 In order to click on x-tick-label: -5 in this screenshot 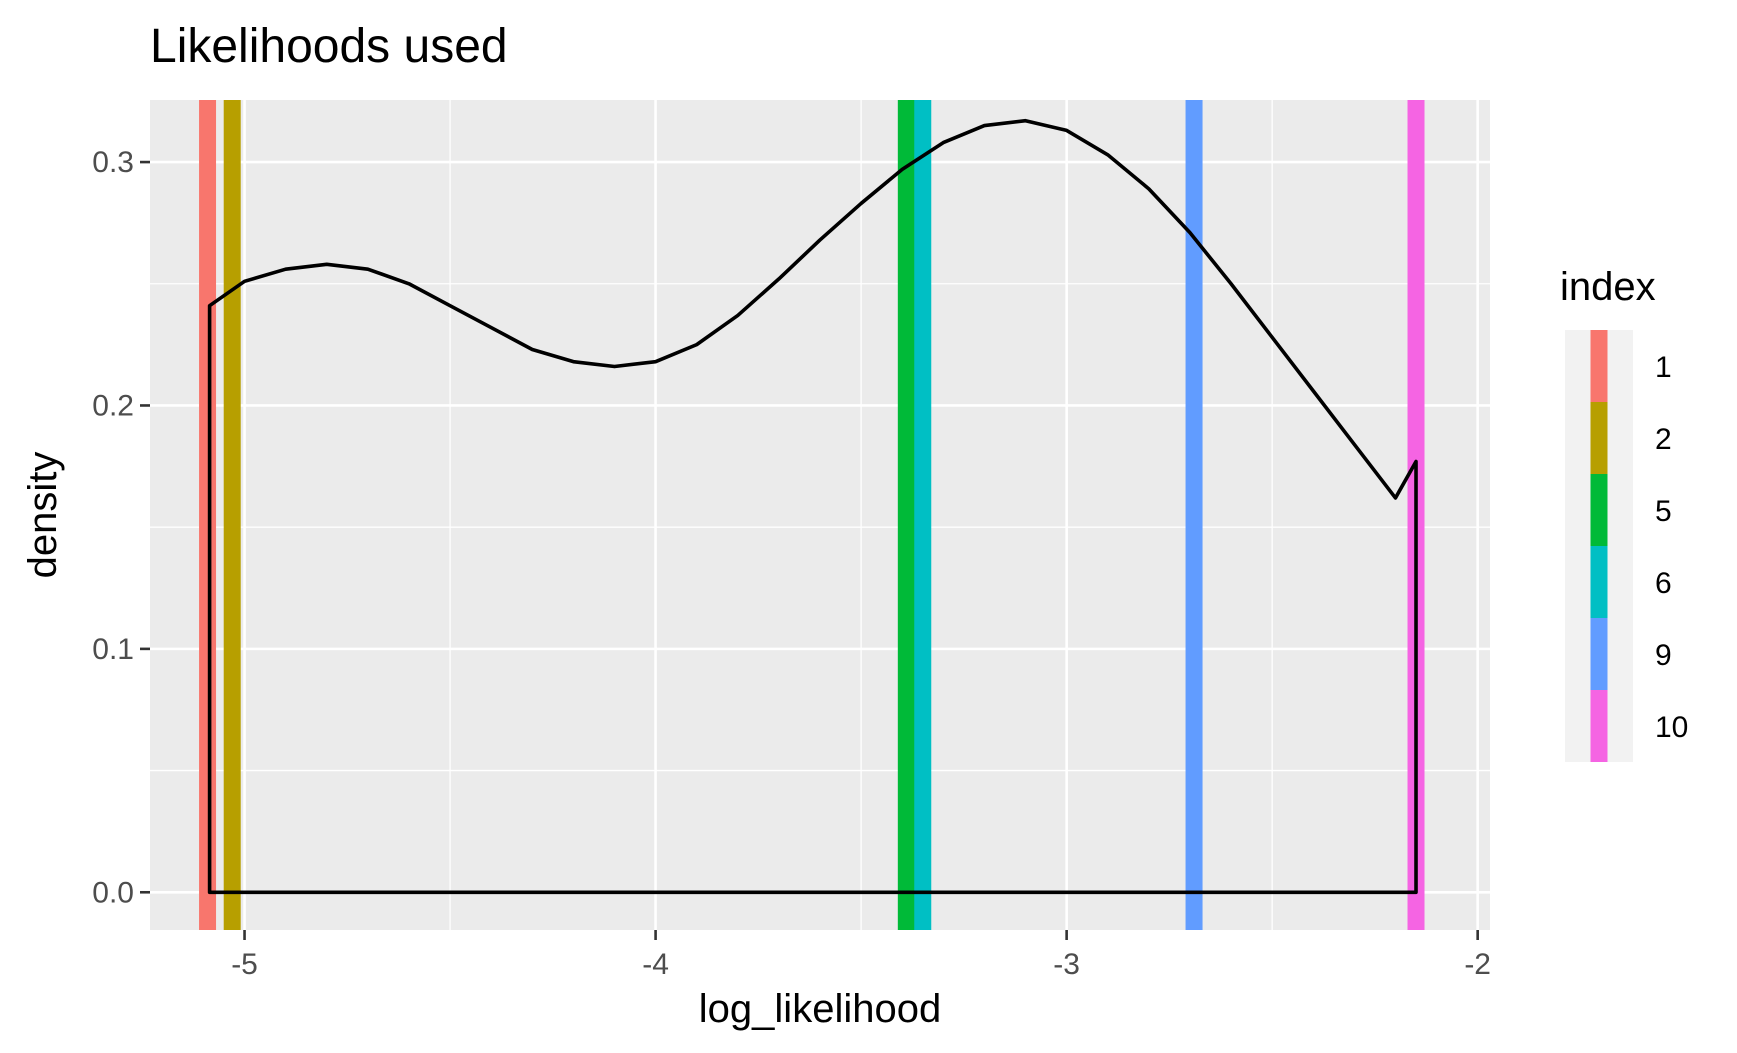, I will do `click(244, 964)`.